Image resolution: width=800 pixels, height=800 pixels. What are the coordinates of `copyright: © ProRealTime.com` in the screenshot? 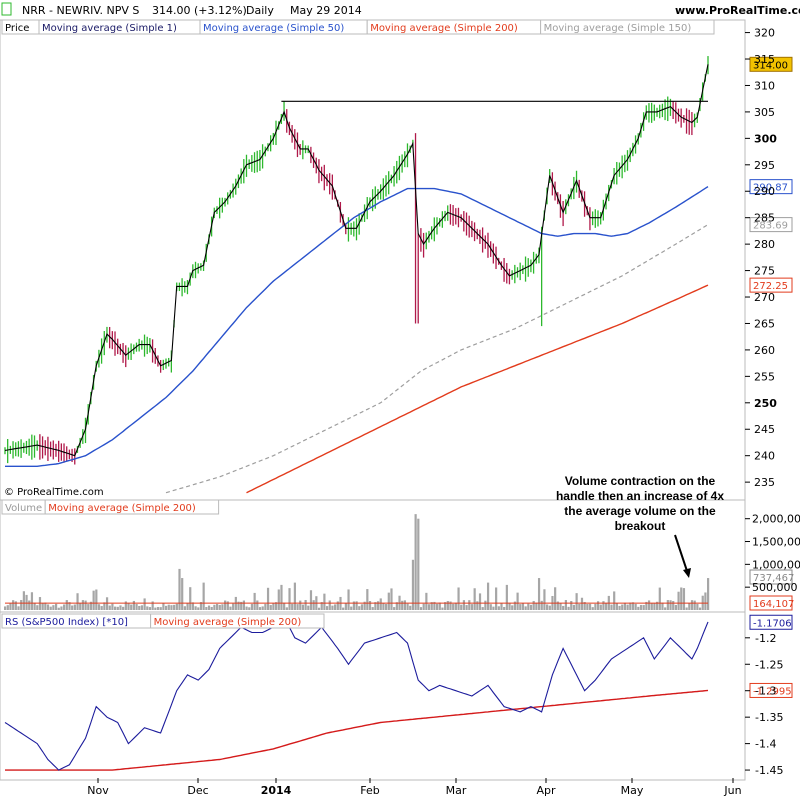 It's located at (54, 492).